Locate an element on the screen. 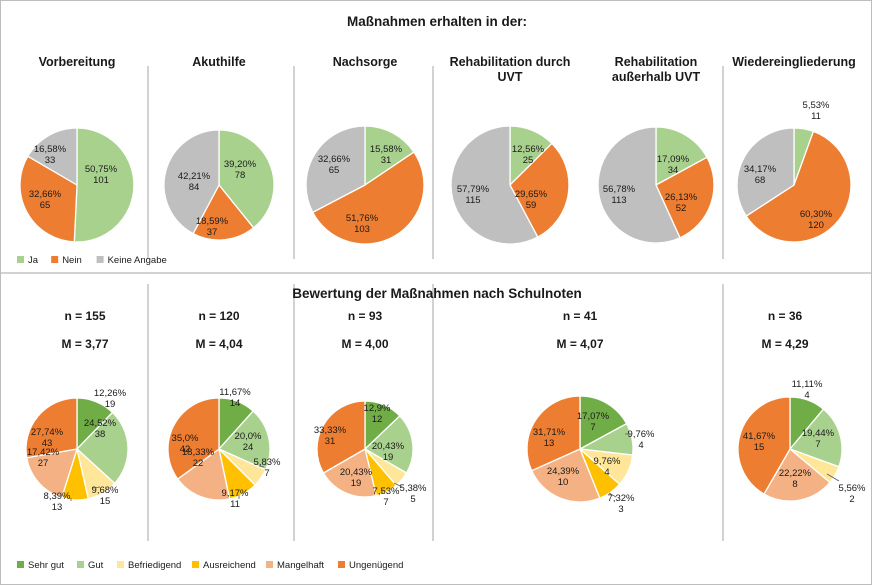 This screenshot has height=585, width=872. top-pie-0-data-label-2: 16,58% 33 is located at coordinates (50, 155).